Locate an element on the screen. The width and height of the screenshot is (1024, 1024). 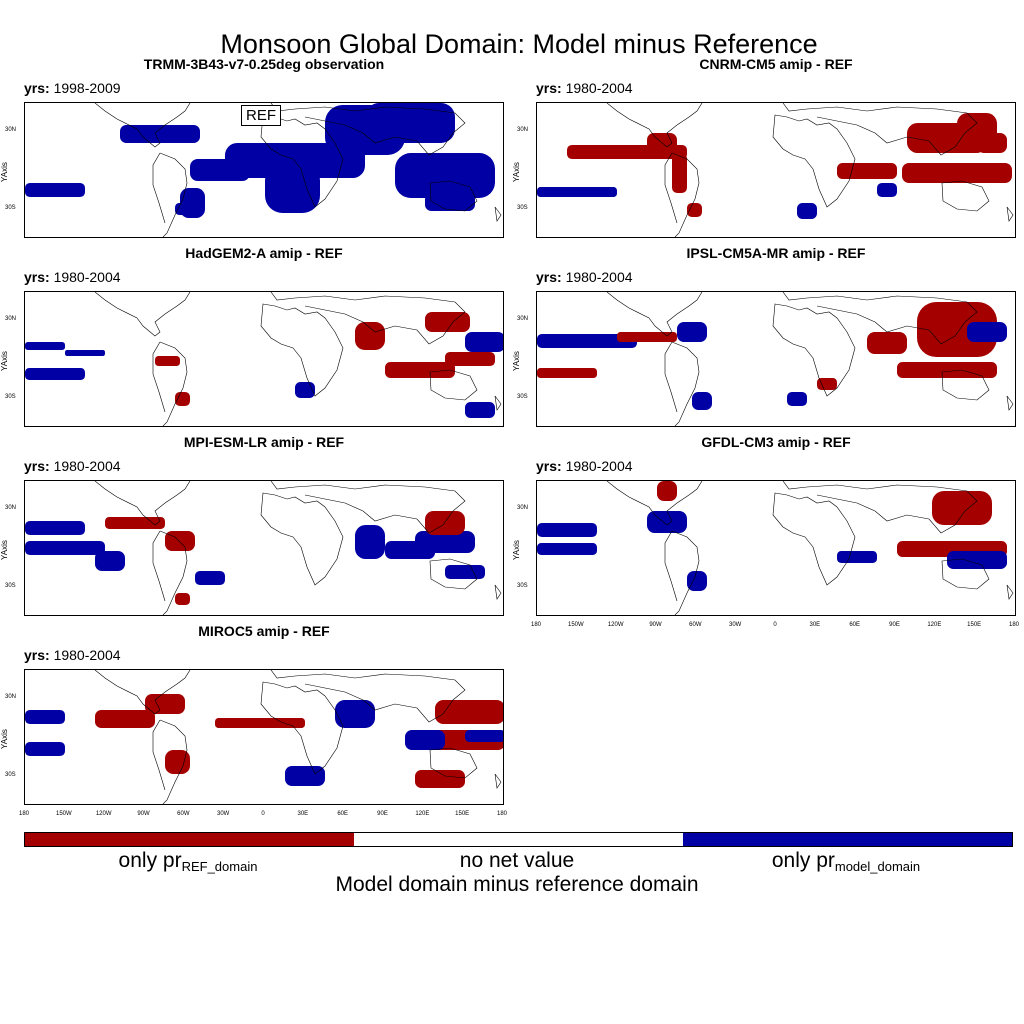
colorbar-label-none: no net value is located at coordinates (517, 860).